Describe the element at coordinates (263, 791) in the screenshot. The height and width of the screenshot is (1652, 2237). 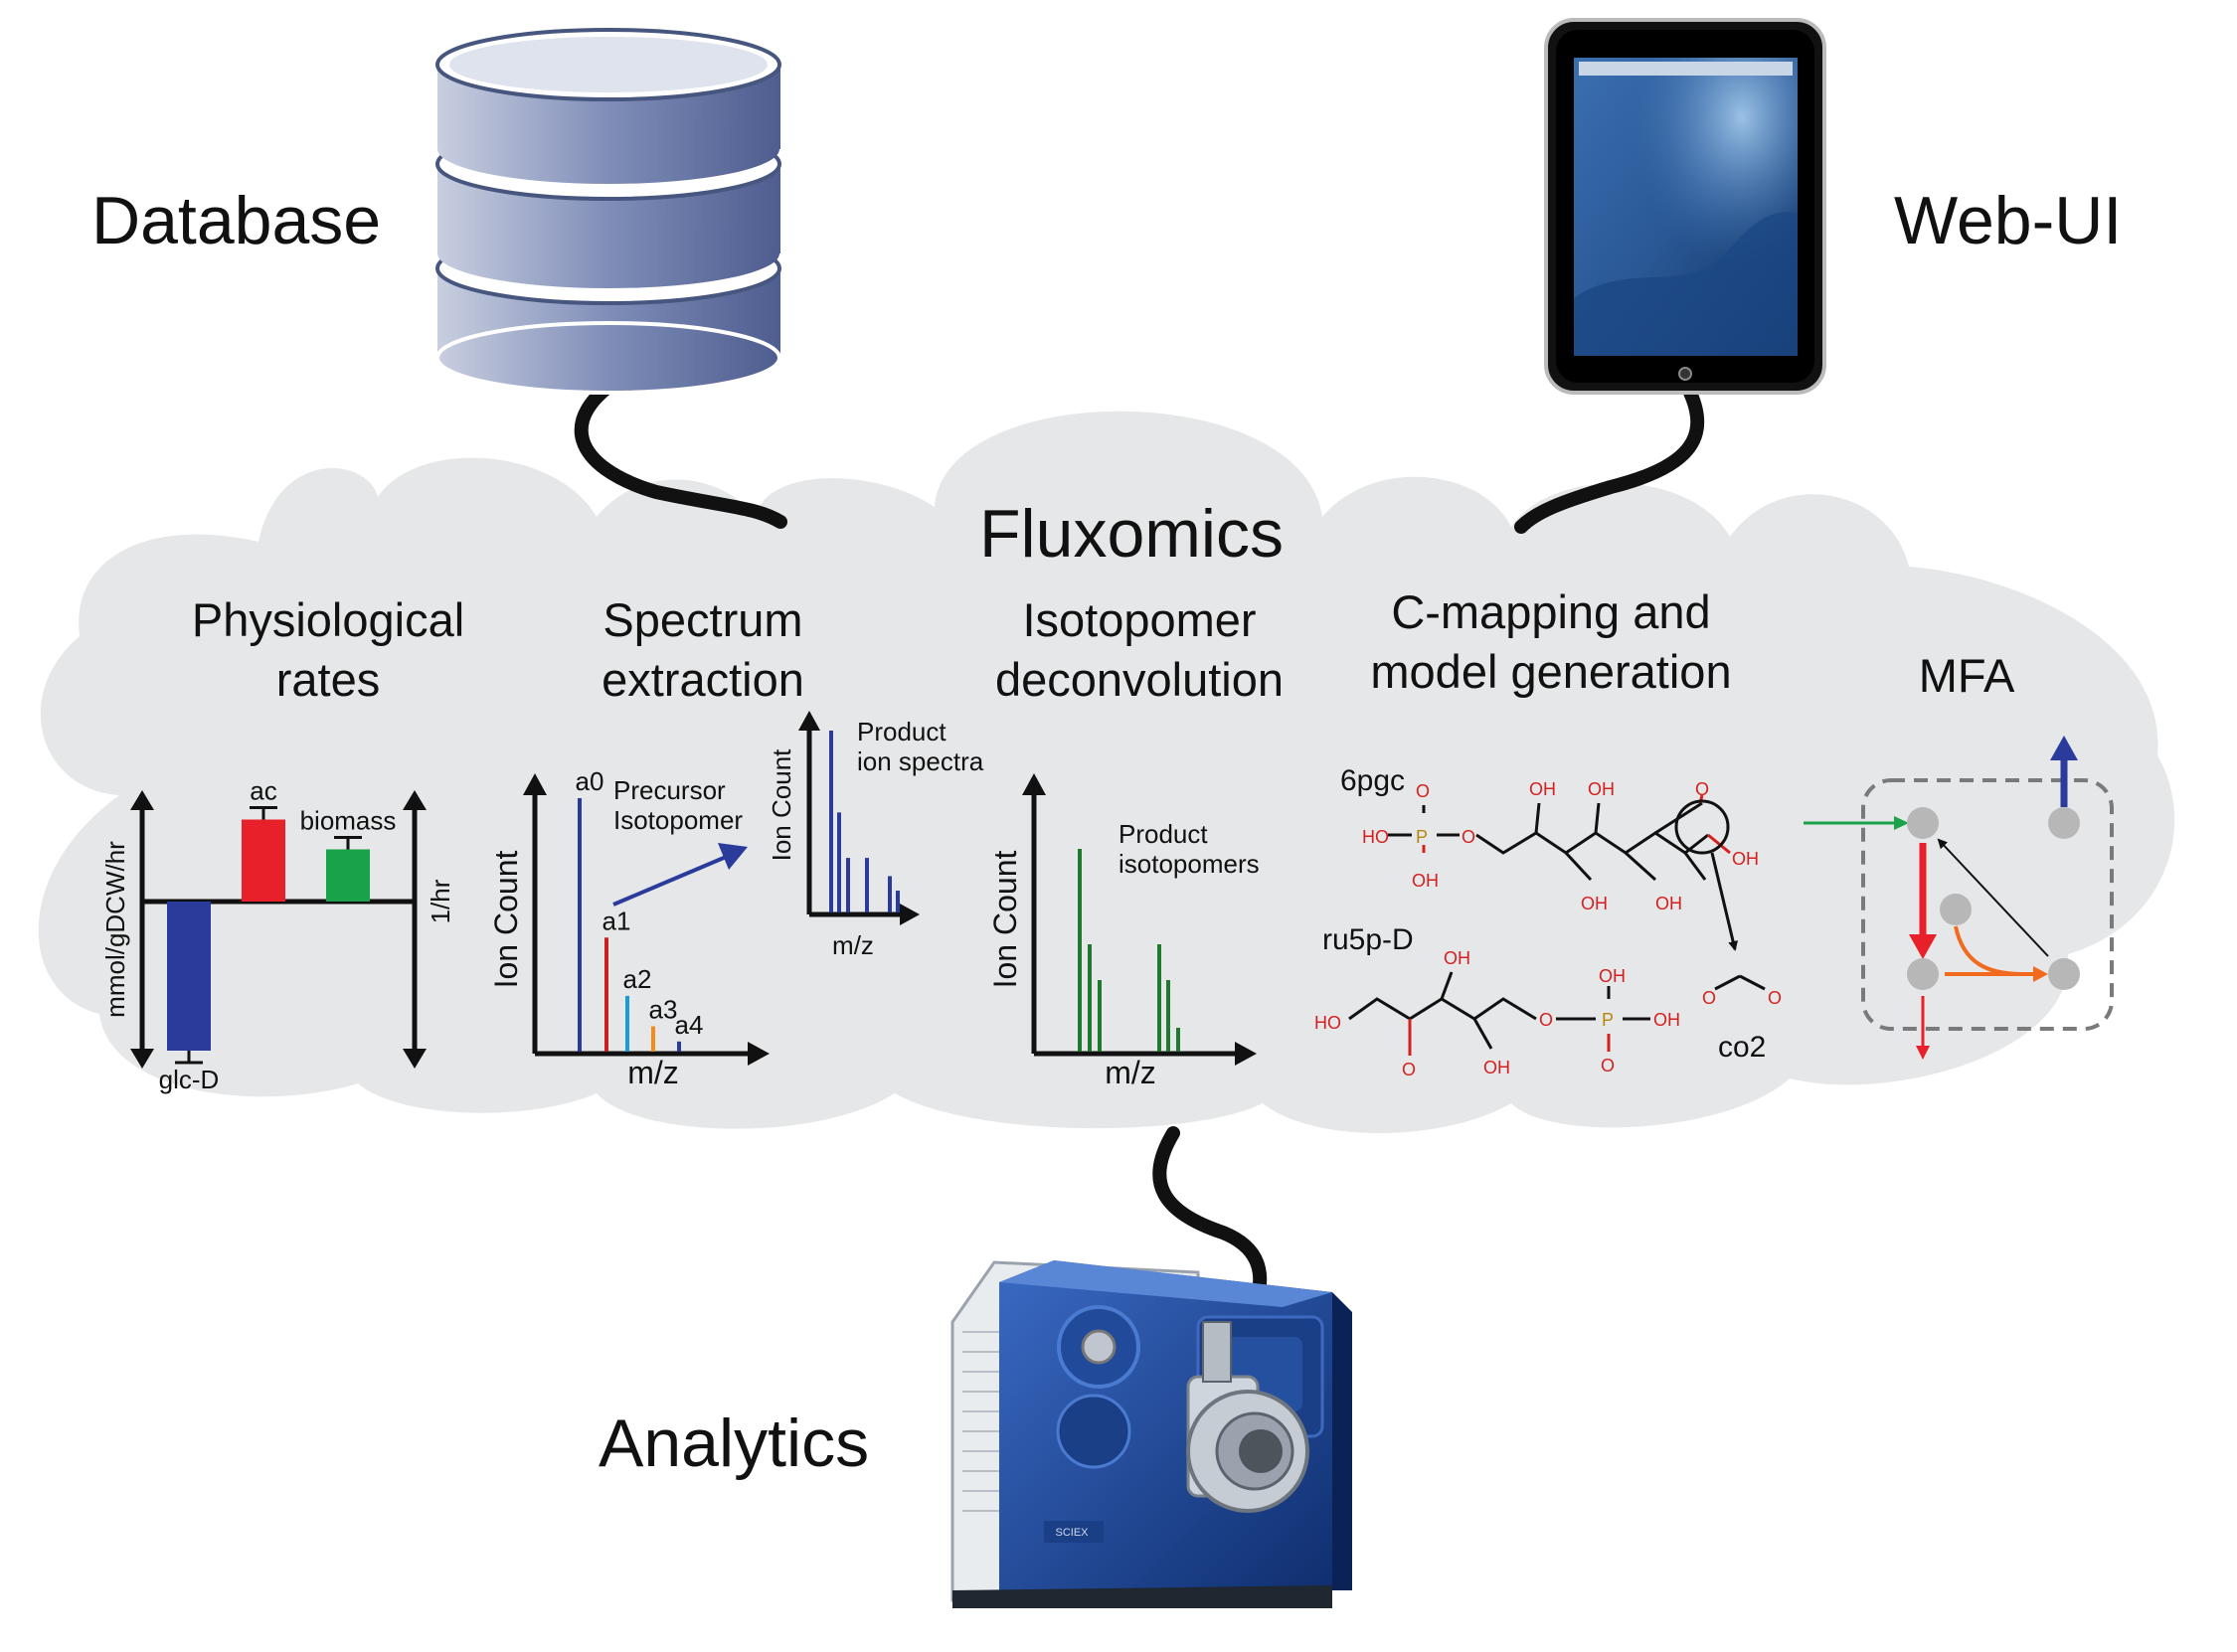
I see `physio-bar-label-ac: ac` at that location.